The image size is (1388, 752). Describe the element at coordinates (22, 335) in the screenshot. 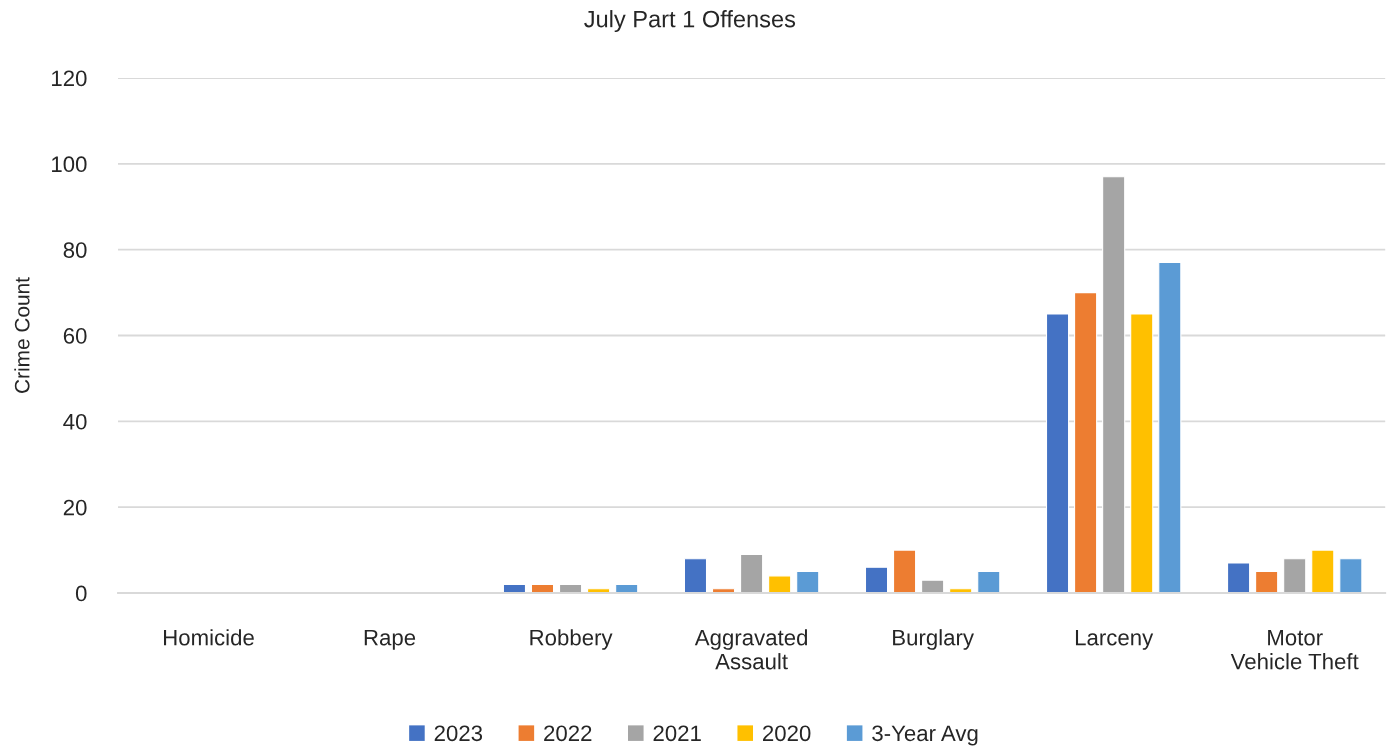

I see `y-axis-title: Crime Count` at that location.